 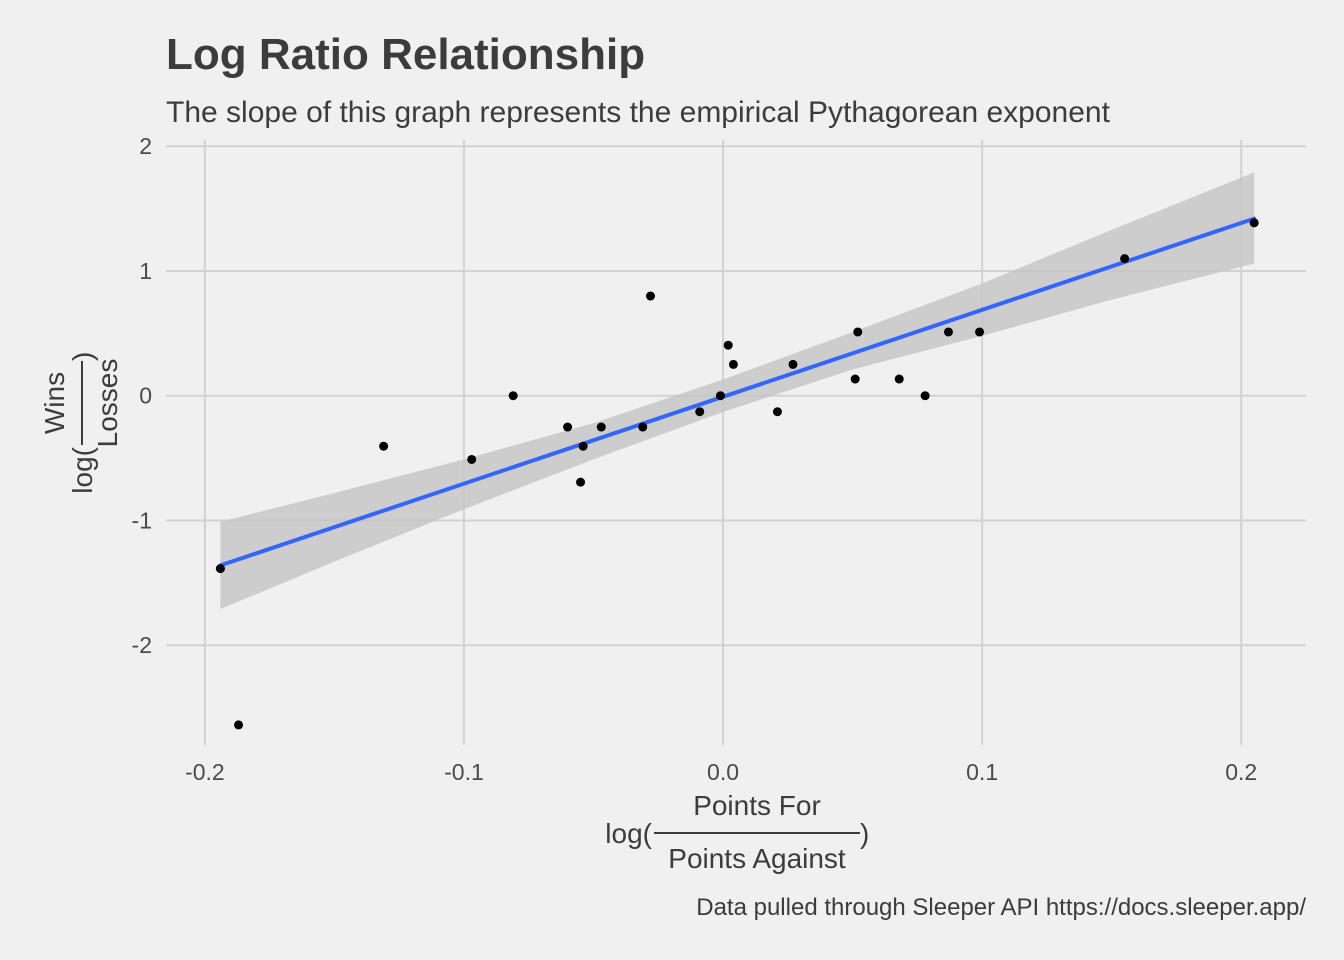 What do you see at coordinates (723, 772) in the screenshot?
I see `x-tick-label: 0.0` at bounding box center [723, 772].